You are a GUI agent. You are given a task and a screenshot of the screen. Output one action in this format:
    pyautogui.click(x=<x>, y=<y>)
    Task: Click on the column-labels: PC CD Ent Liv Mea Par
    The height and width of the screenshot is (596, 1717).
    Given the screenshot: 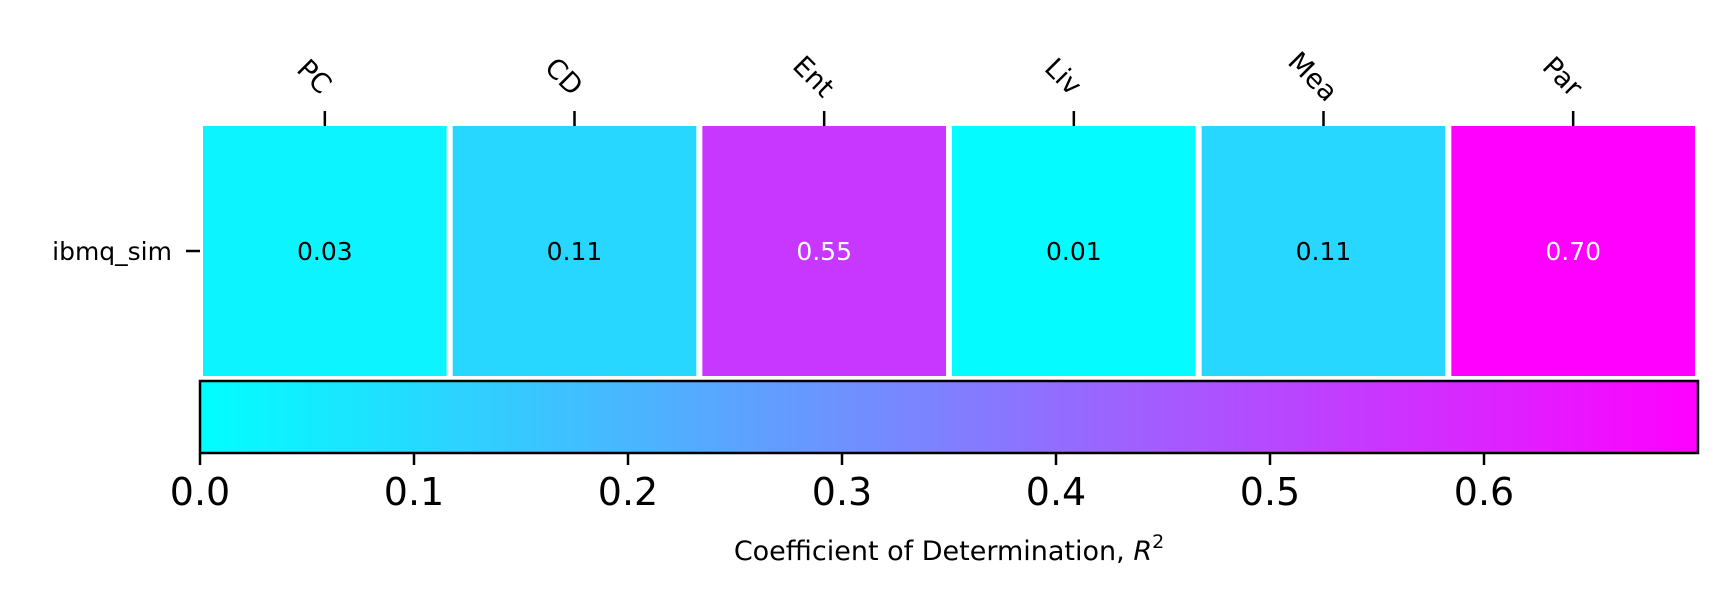 What is the action you would take?
    pyautogui.click(x=939, y=77)
    